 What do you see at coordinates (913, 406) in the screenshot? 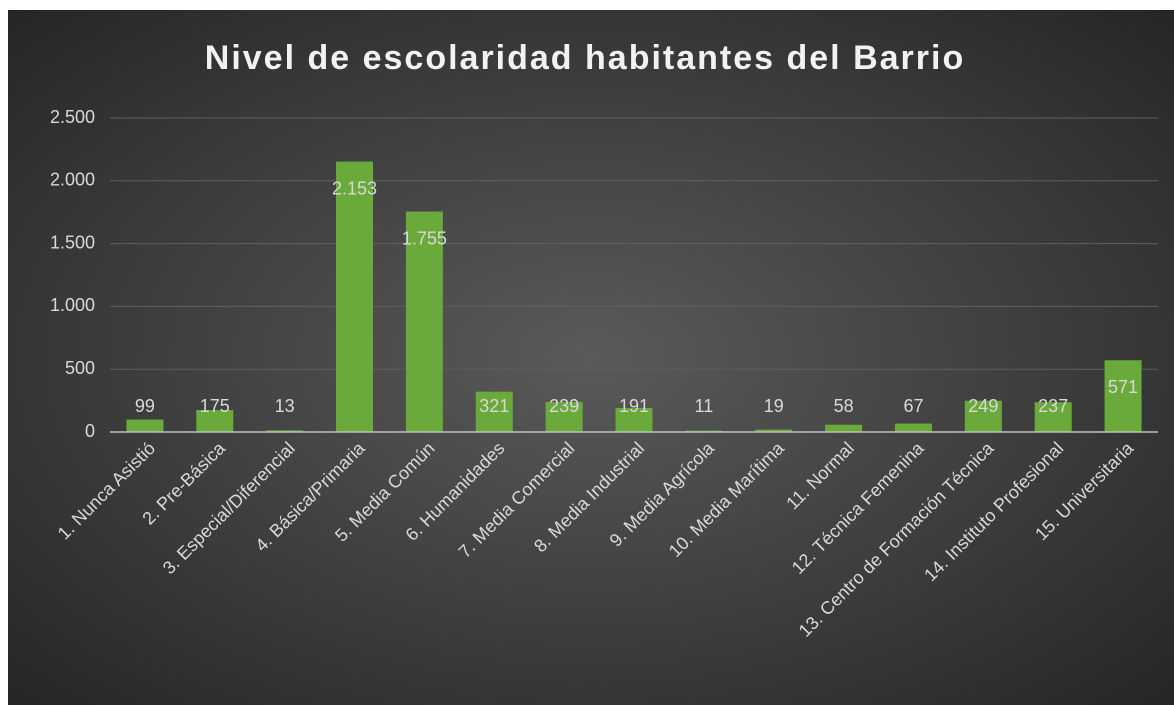
I see `data-label: 67` at bounding box center [913, 406].